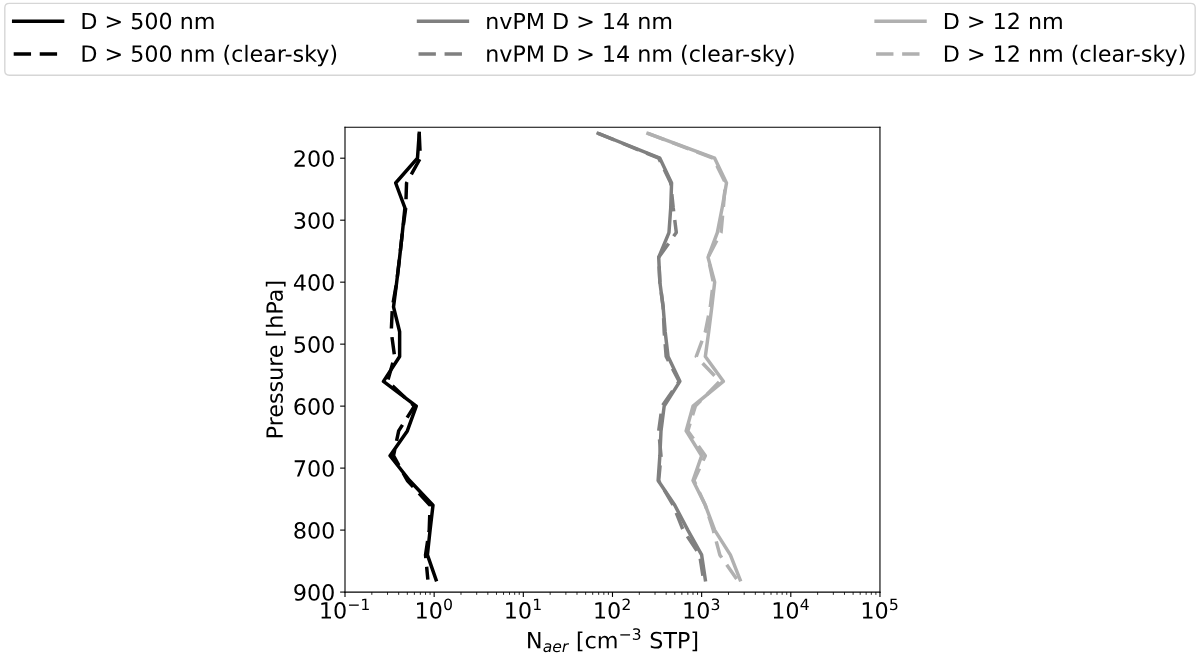 This screenshot has width=1200, height=666. Describe the element at coordinates (314, 468) in the screenshot. I see `y-tick-label: 700` at that location.